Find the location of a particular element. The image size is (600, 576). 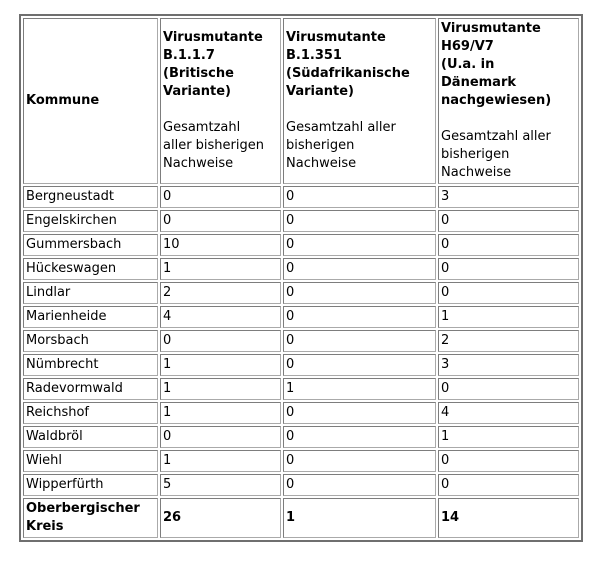

cell-h69v7: 2 is located at coordinates (508, 341).